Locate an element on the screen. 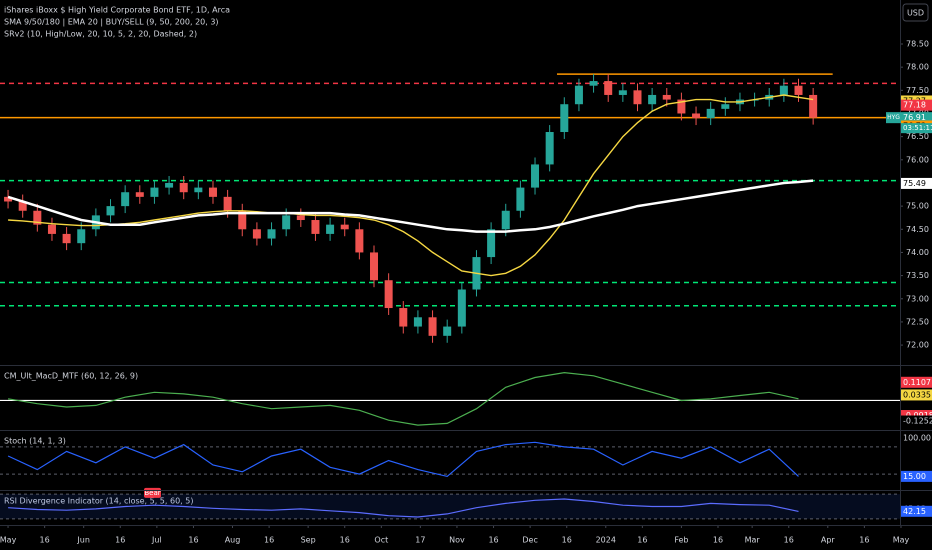  price-label: -0.1252 is located at coordinates (917, 421).